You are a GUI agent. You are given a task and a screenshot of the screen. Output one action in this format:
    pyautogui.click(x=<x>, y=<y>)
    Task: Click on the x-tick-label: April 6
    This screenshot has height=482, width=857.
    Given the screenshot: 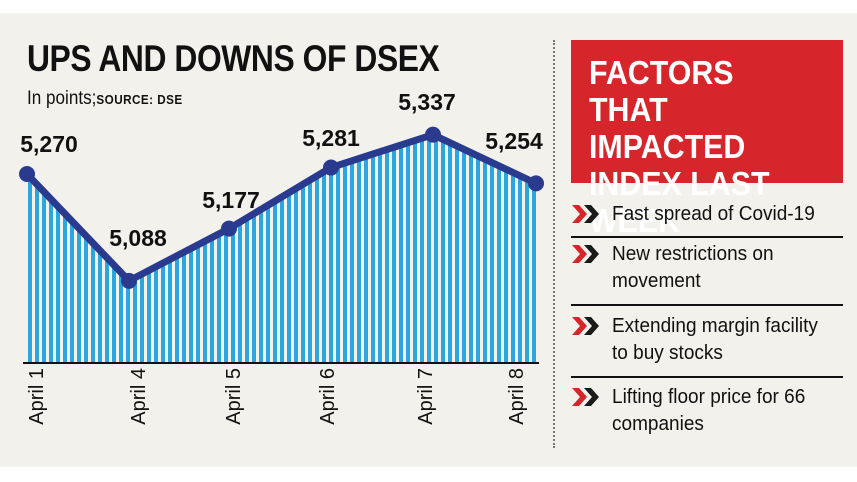 What is the action you would take?
    pyautogui.click(x=328, y=396)
    